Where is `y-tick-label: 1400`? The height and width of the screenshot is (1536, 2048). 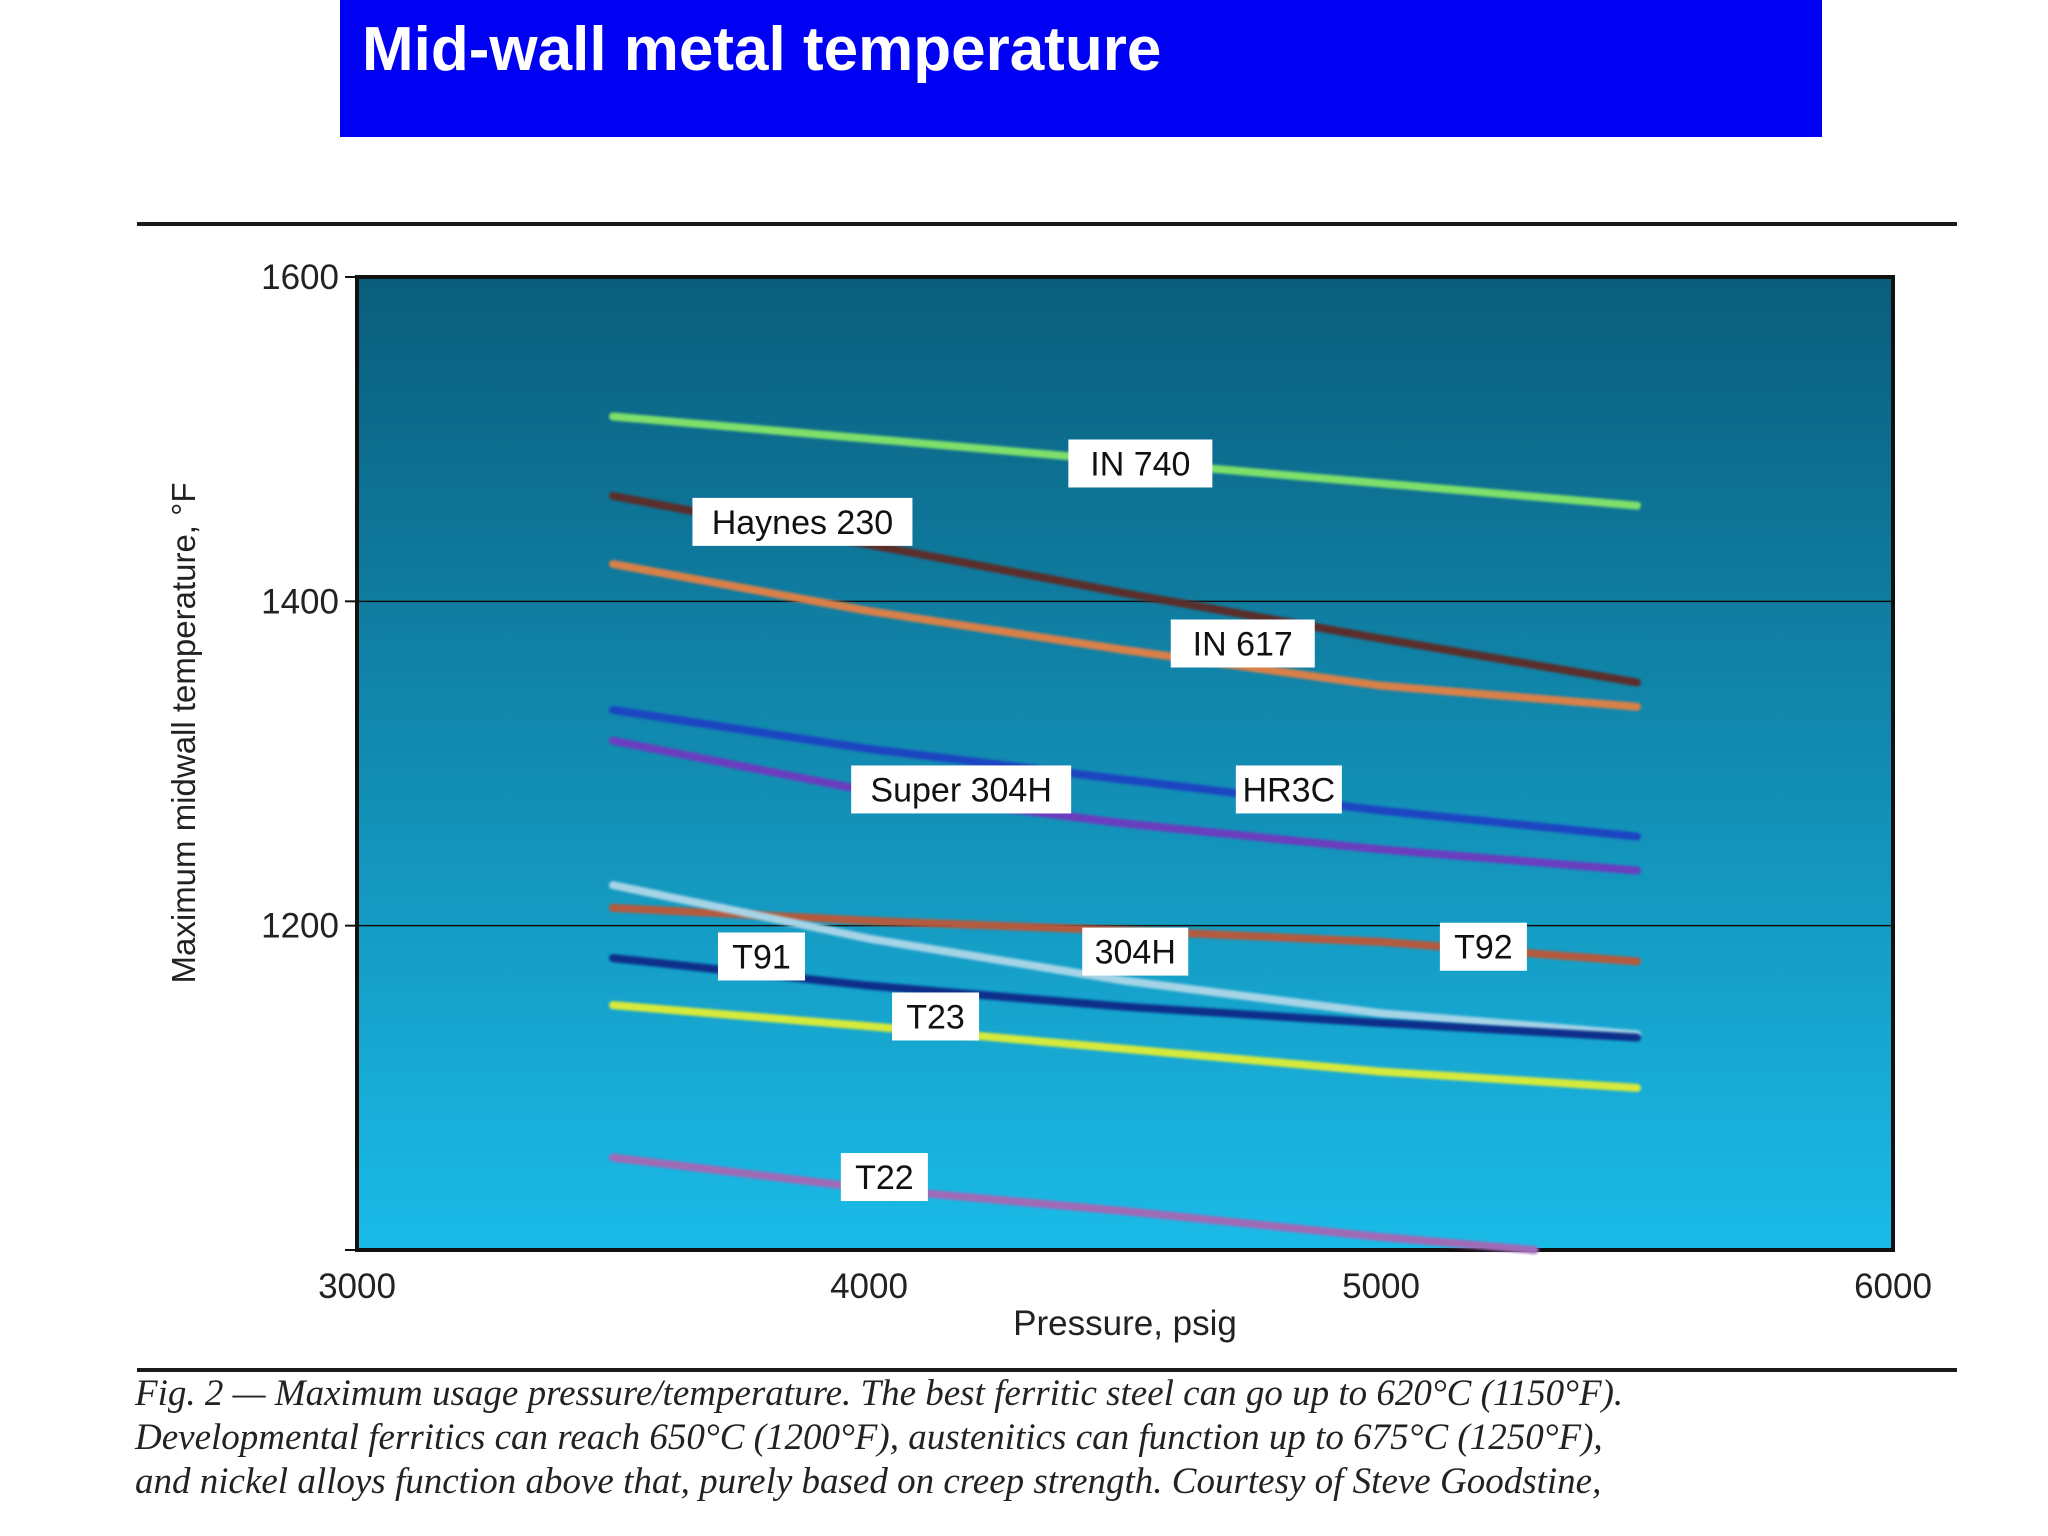 y-tick-label: 1400 is located at coordinates (300, 601).